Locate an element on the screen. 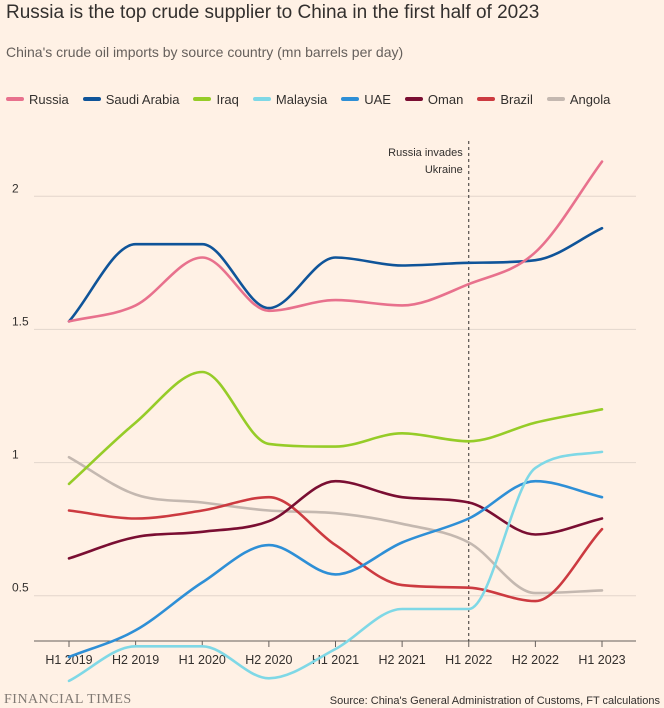  legend-item-saudi-arabia: Saudi Arabia is located at coordinates (131, 99).